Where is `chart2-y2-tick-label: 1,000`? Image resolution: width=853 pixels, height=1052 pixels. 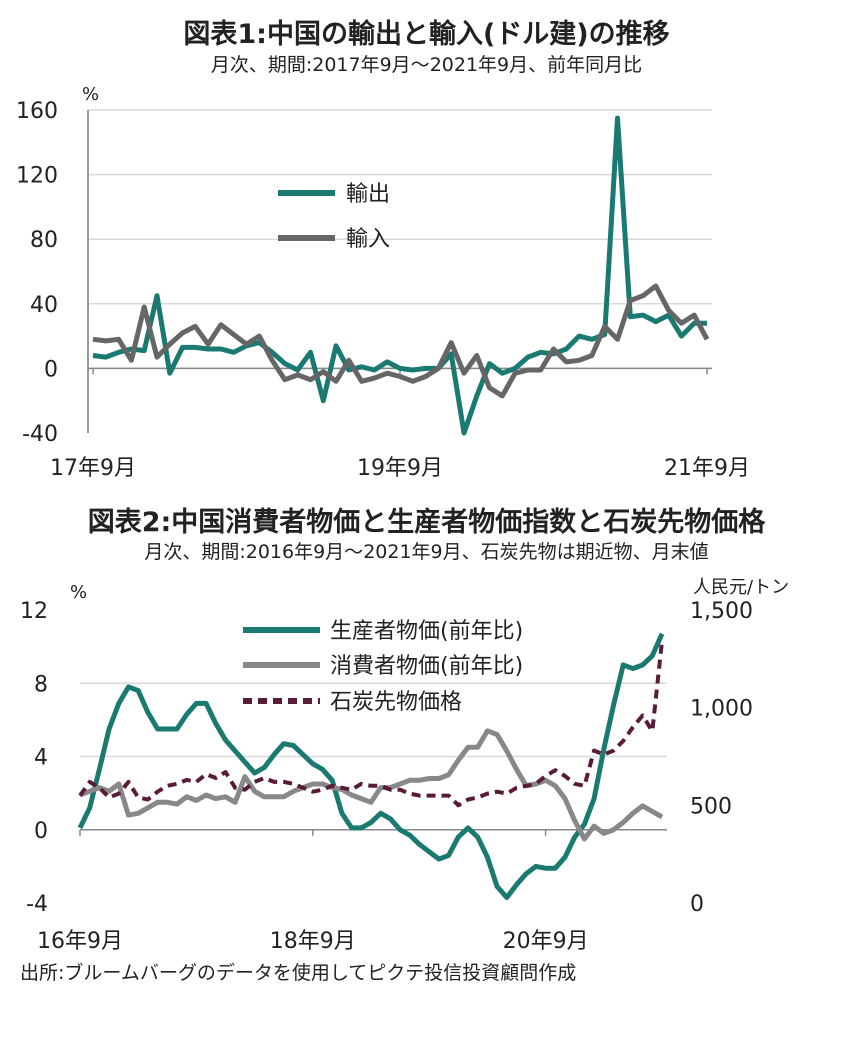
chart2-y2-tick-label: 1,000 is located at coordinates (721, 709).